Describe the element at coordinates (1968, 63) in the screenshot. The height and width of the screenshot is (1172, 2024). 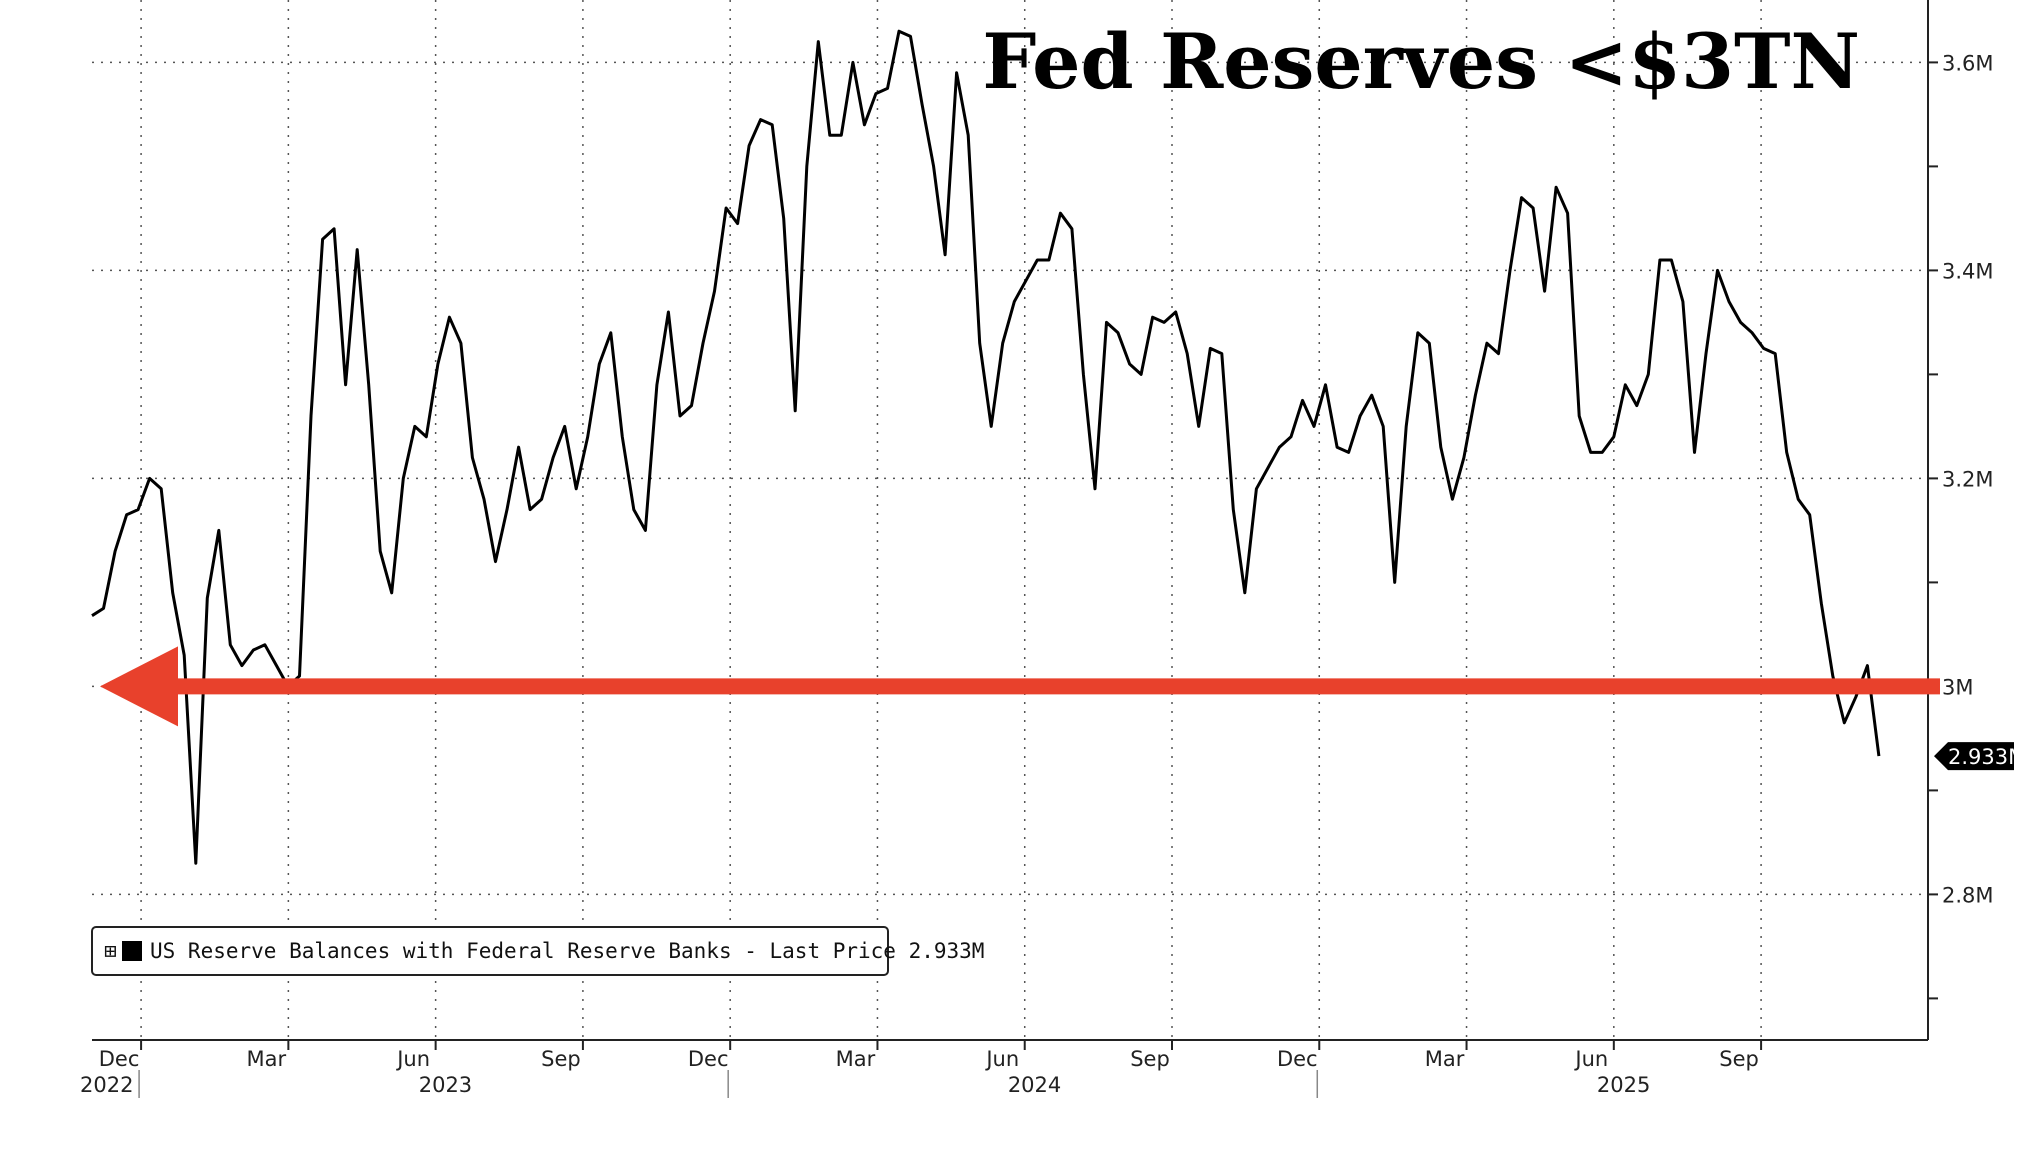
I see `y-tick-label-0: 3.6M` at that location.